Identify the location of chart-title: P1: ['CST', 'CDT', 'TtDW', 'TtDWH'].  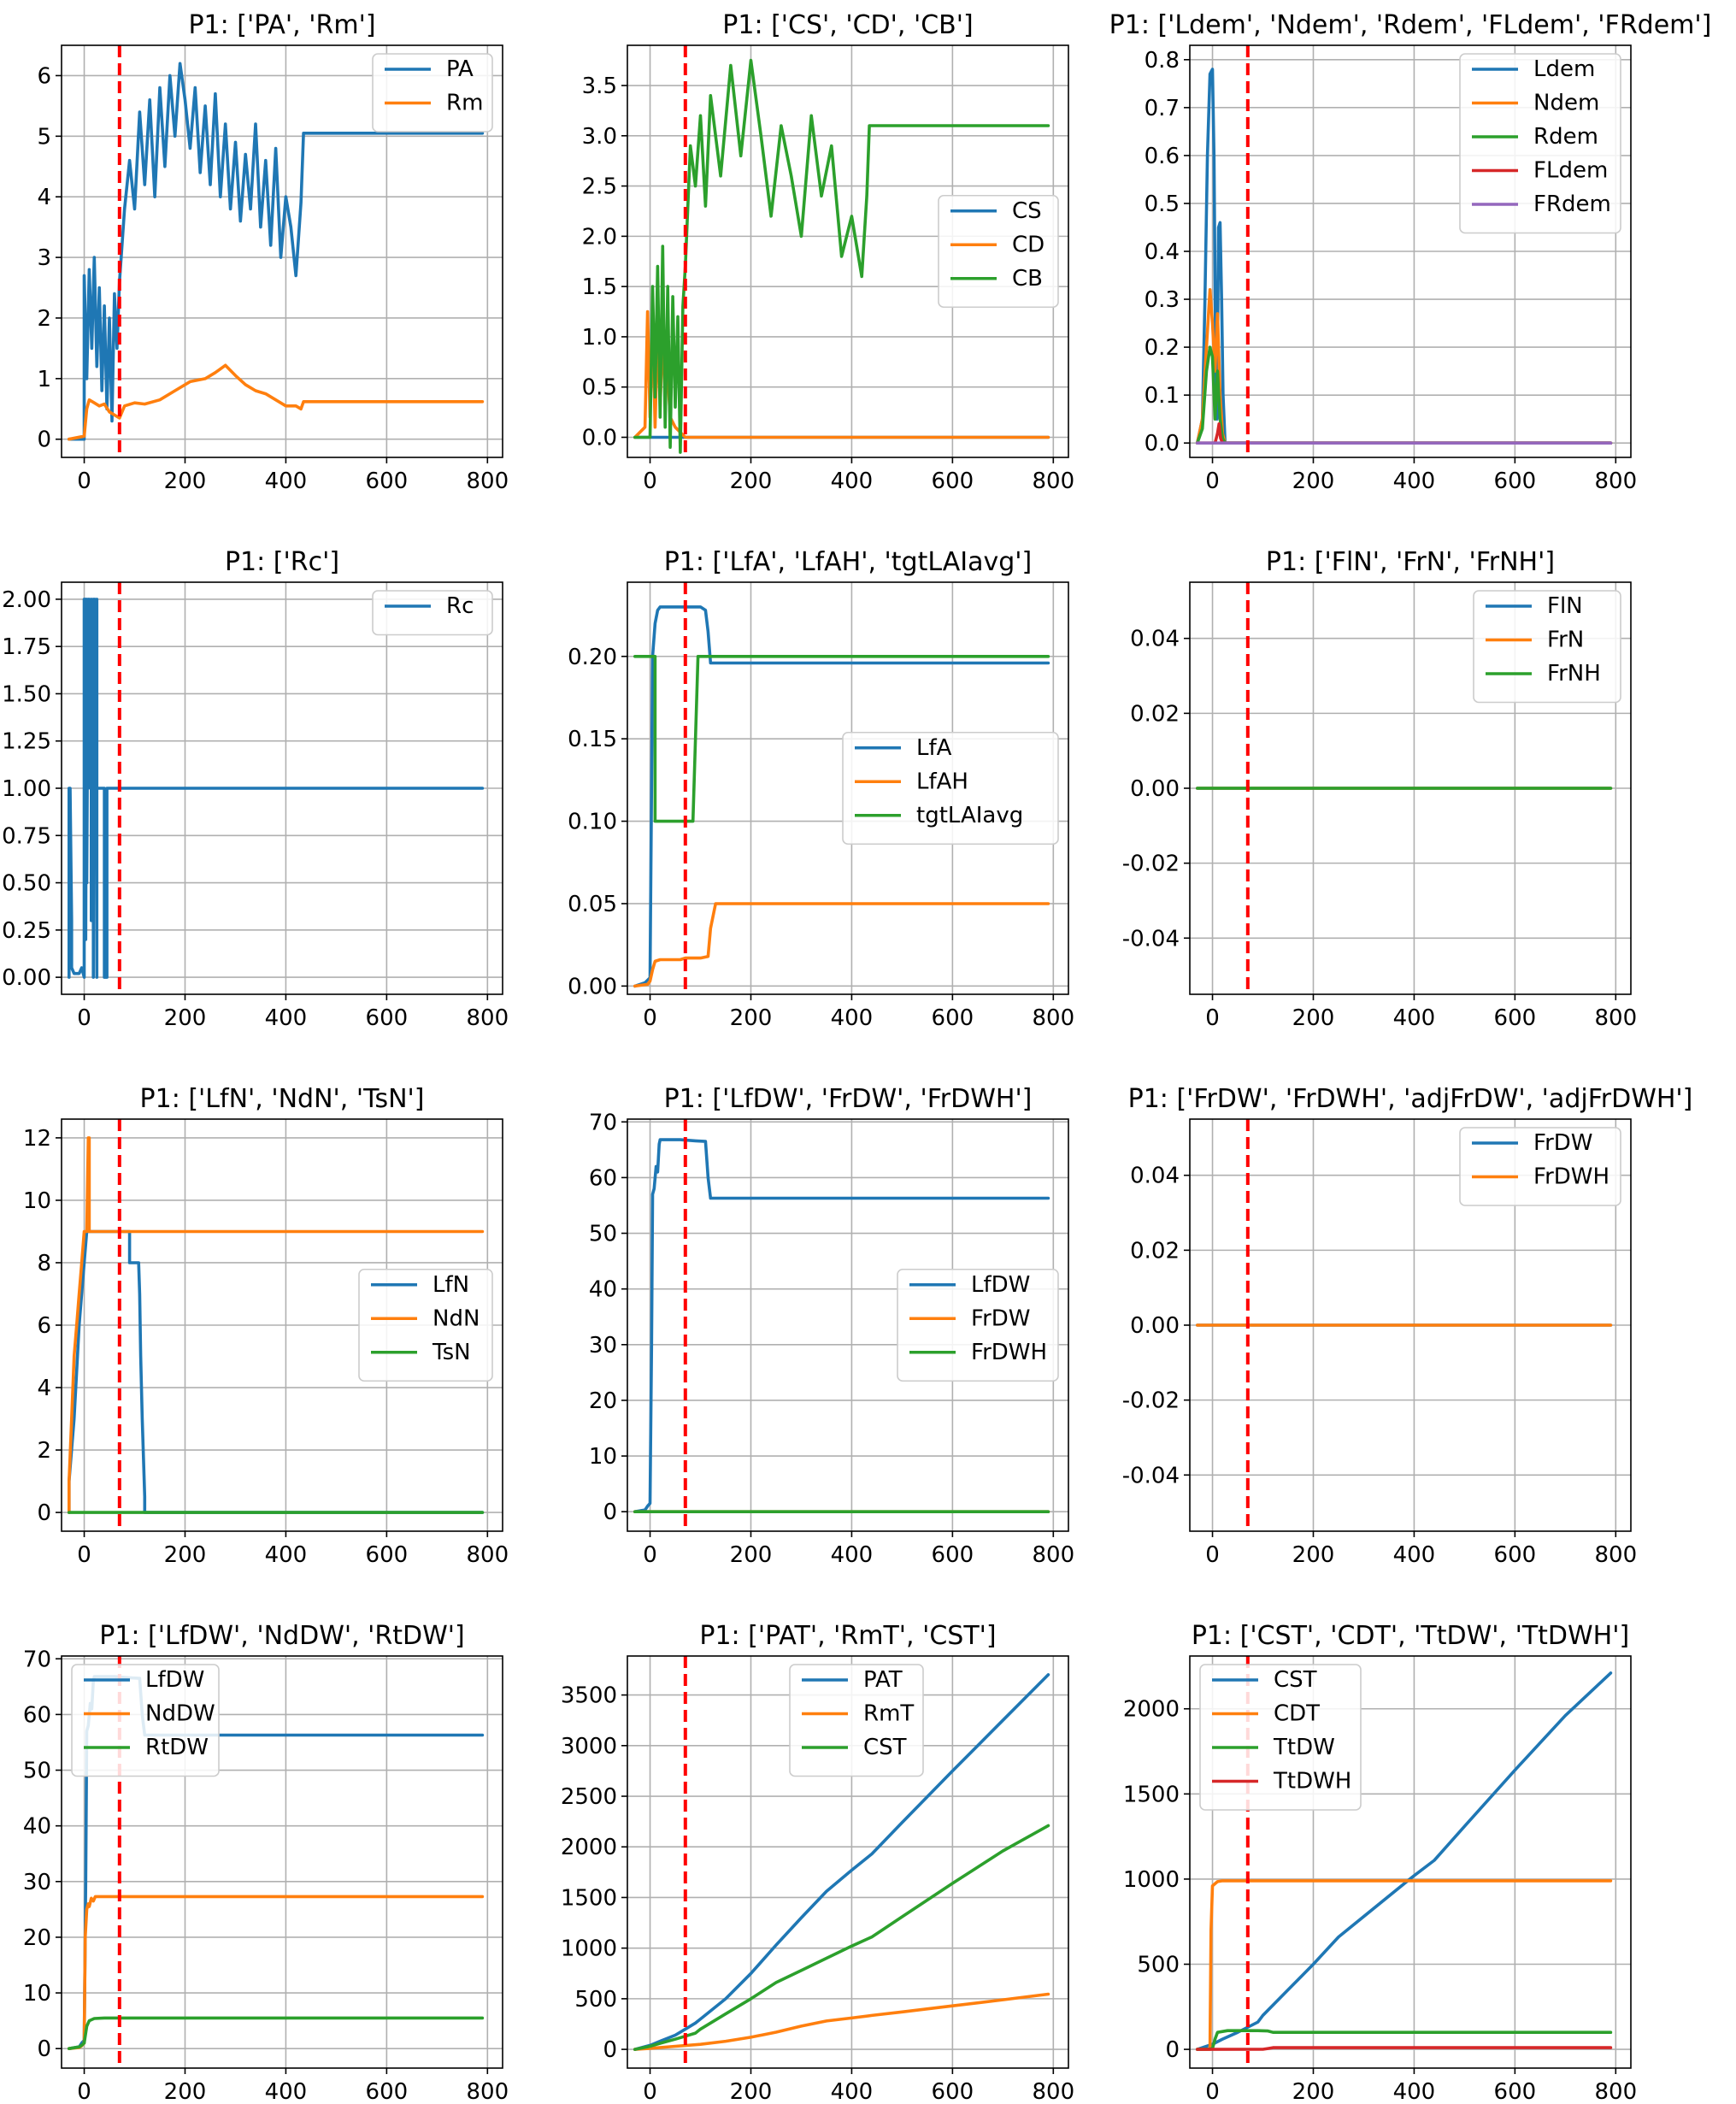
(1410, 1636).